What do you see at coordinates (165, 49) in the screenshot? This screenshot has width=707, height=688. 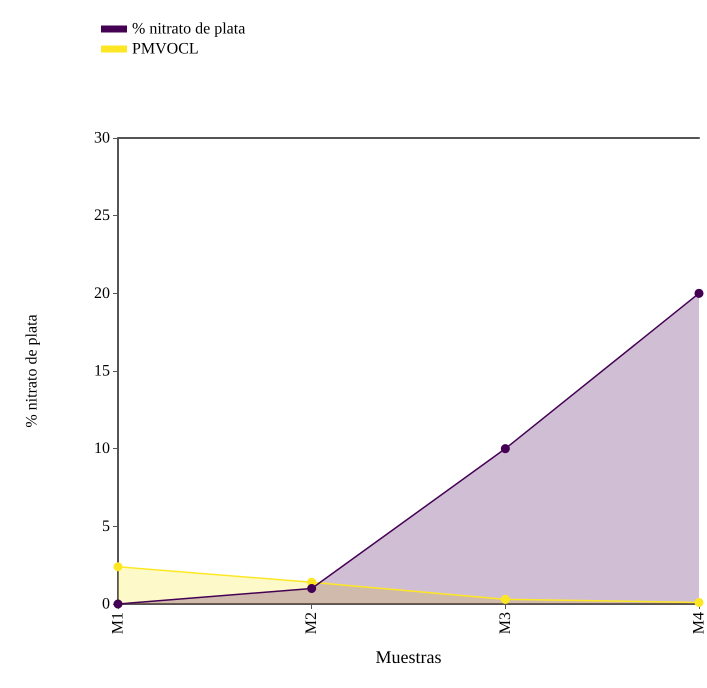 I see `legend-label: PMVOCL` at bounding box center [165, 49].